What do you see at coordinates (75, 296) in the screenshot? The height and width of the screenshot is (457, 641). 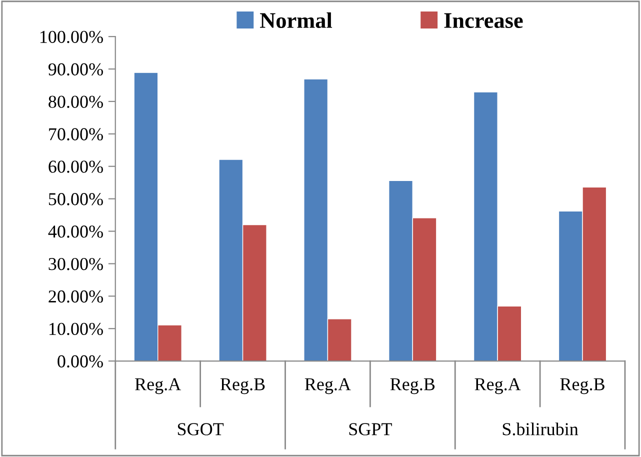 I see `y-tick-label: 20.00%` at bounding box center [75, 296].